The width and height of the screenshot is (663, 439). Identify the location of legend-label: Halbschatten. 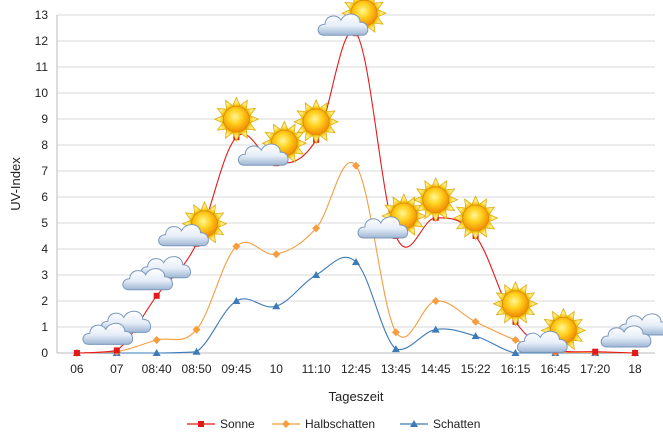
(340, 424).